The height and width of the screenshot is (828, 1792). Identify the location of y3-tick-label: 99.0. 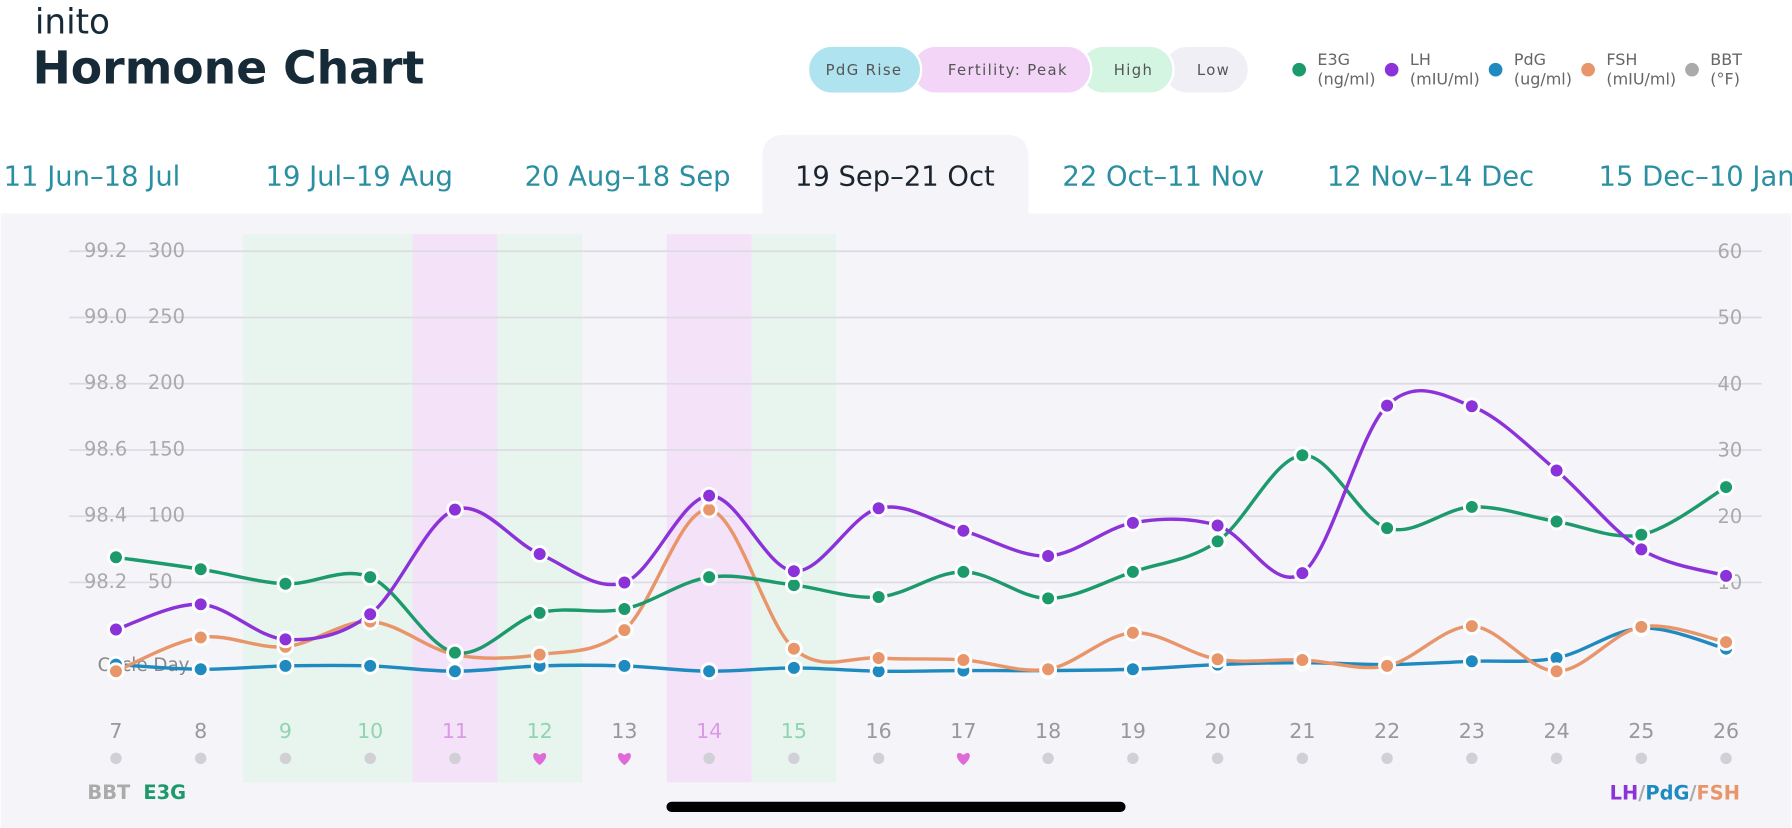
(105, 316).